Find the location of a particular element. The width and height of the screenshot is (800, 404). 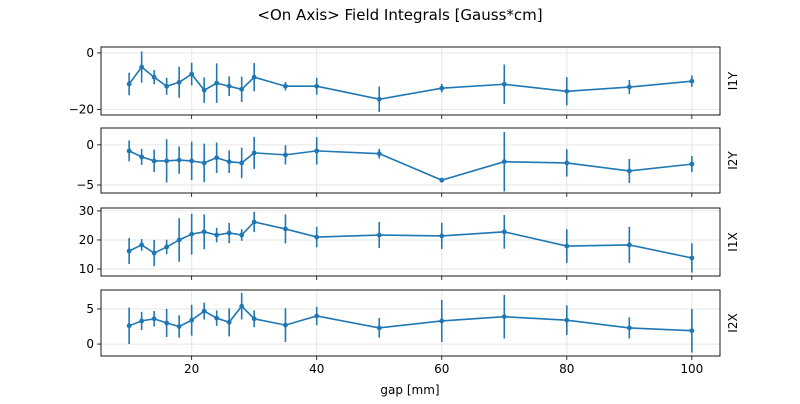

series-line-i1y is located at coordinates (410, 83).